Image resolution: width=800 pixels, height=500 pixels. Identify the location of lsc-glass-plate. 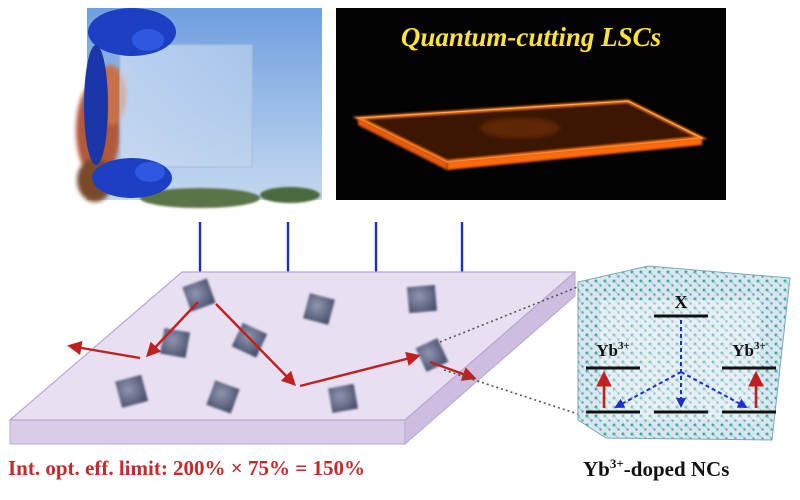
(186, 106).